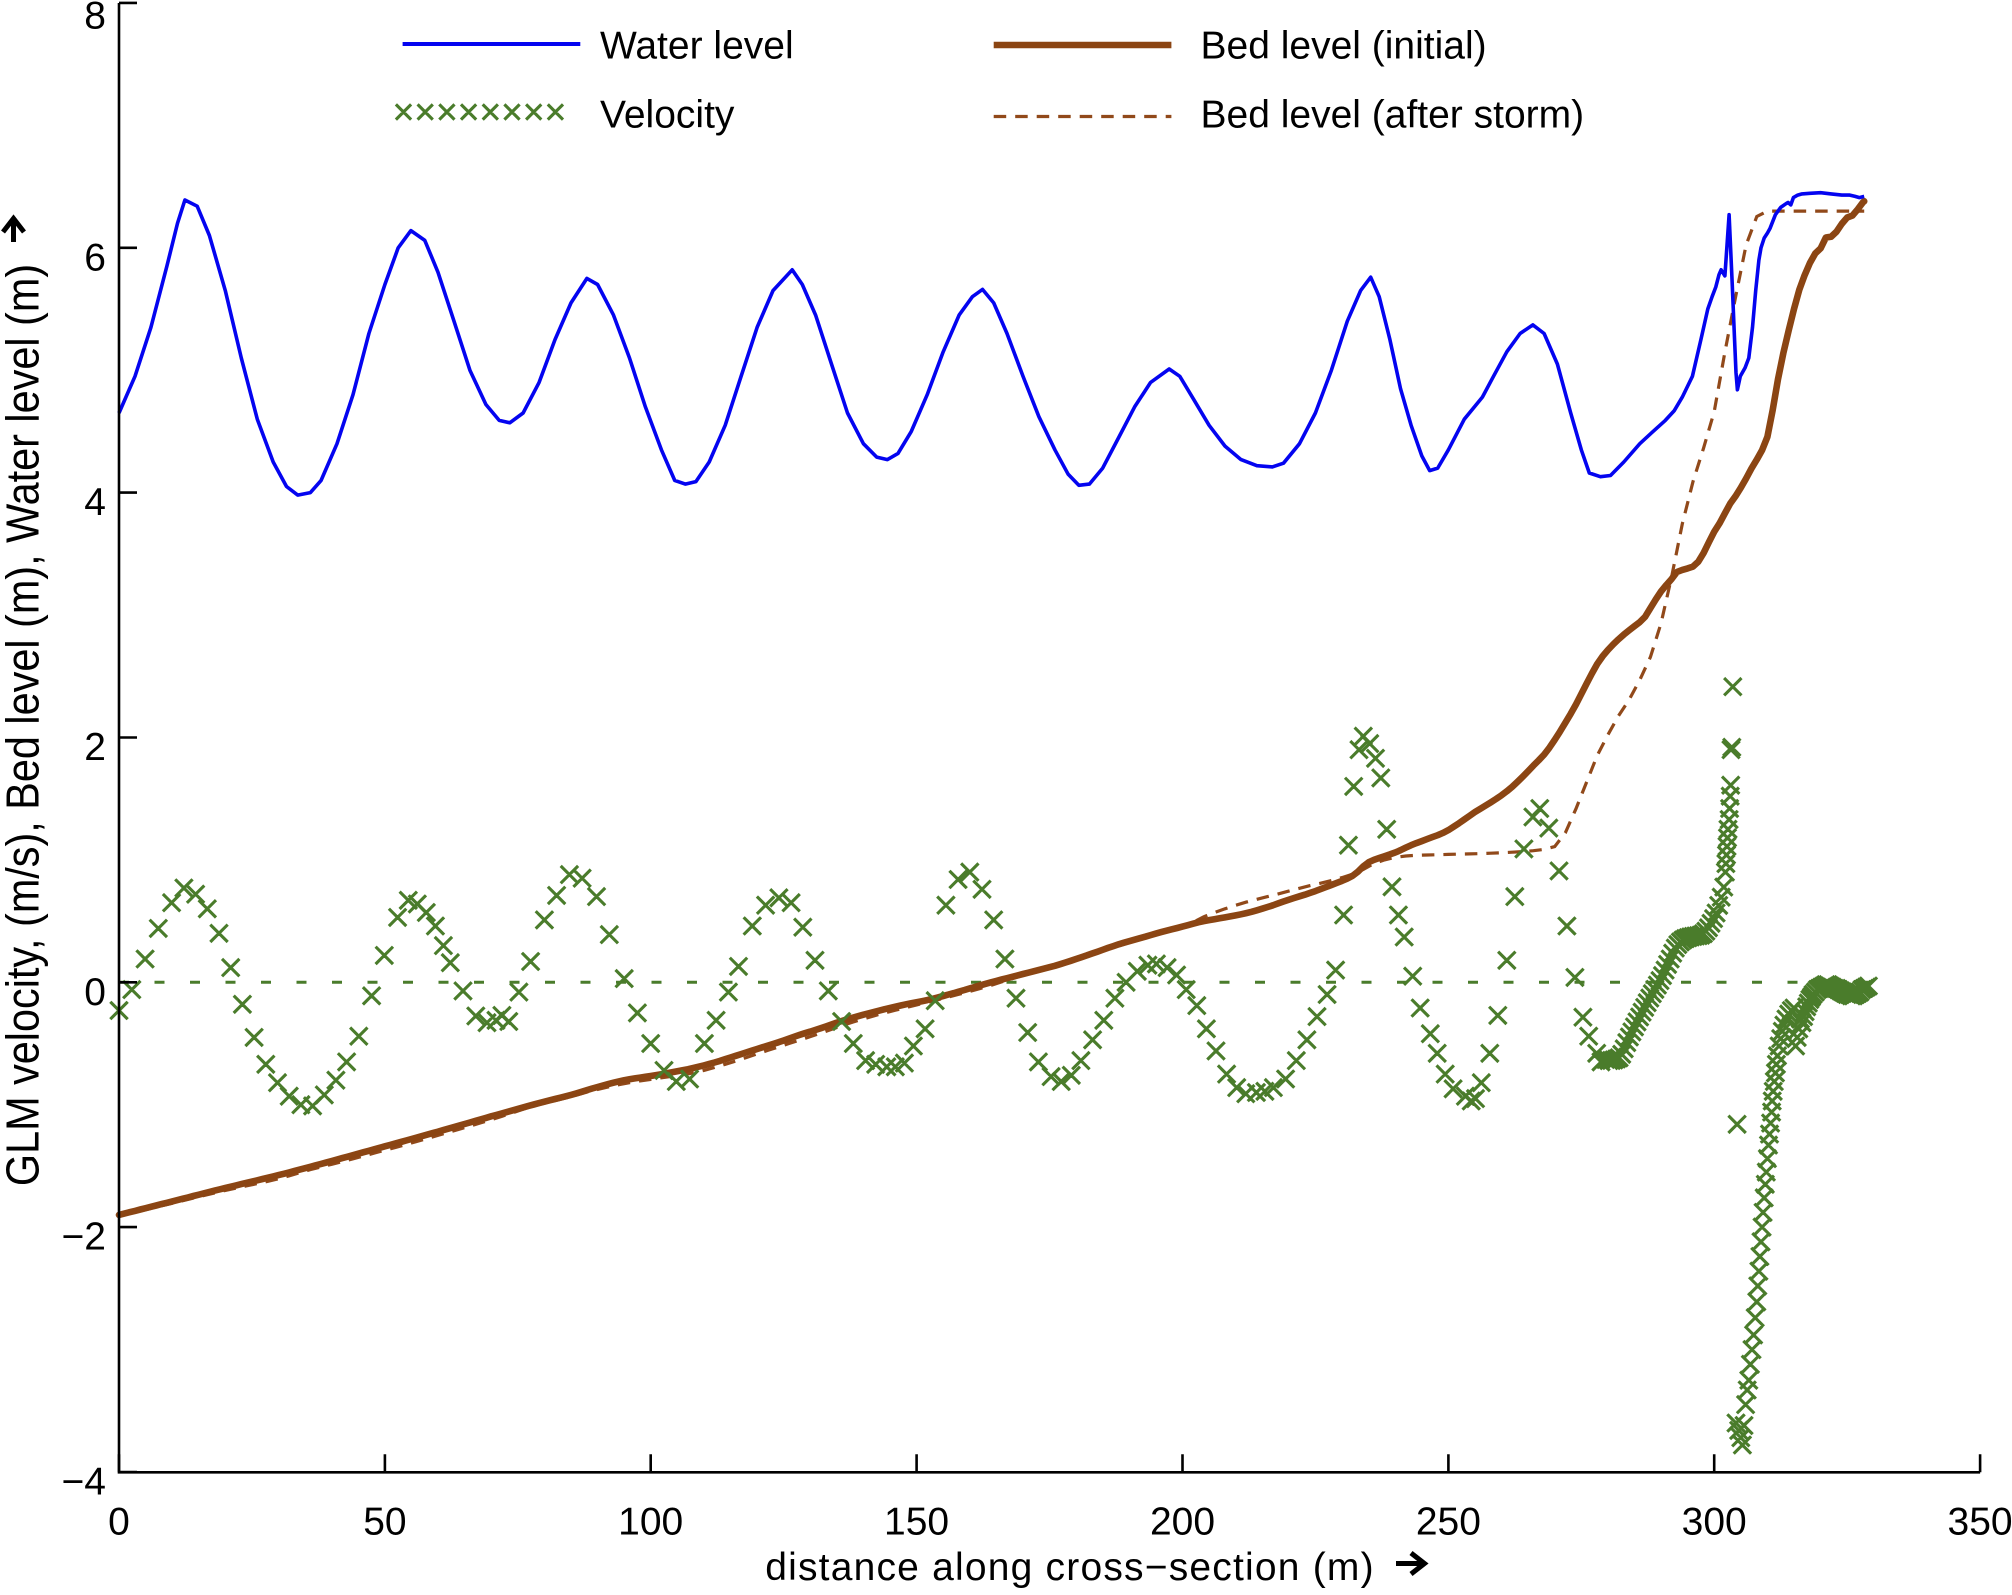  Describe the element at coordinates (1714, 1522) in the screenshot. I see `svg-text: 300` at that location.